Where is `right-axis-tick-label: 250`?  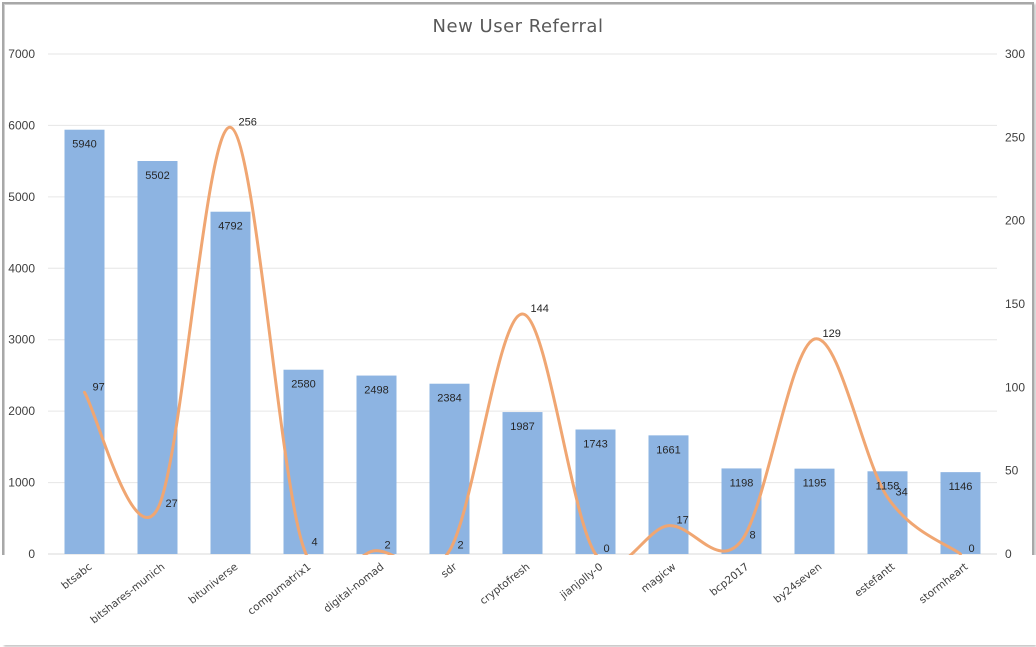
right-axis-tick-label: 250 is located at coordinates (1015, 137).